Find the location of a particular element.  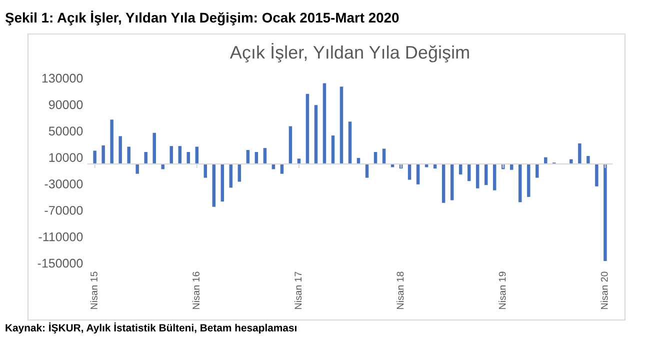

y-tick-label: 50000 is located at coordinates (65, 131).